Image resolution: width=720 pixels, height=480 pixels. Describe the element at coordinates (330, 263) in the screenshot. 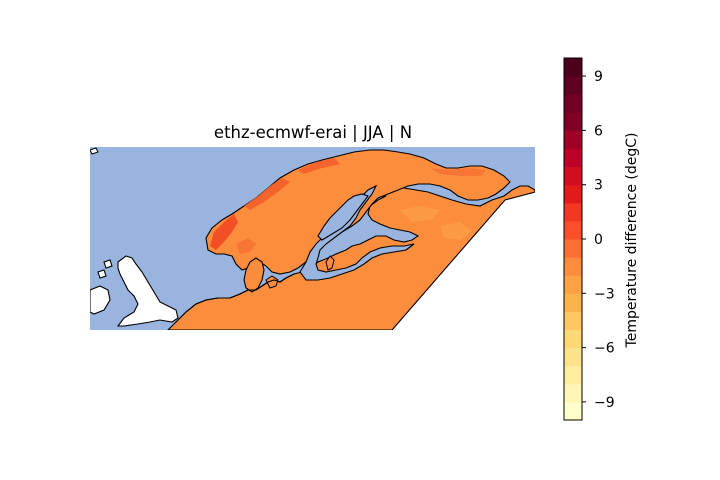

I see `gotland` at that location.